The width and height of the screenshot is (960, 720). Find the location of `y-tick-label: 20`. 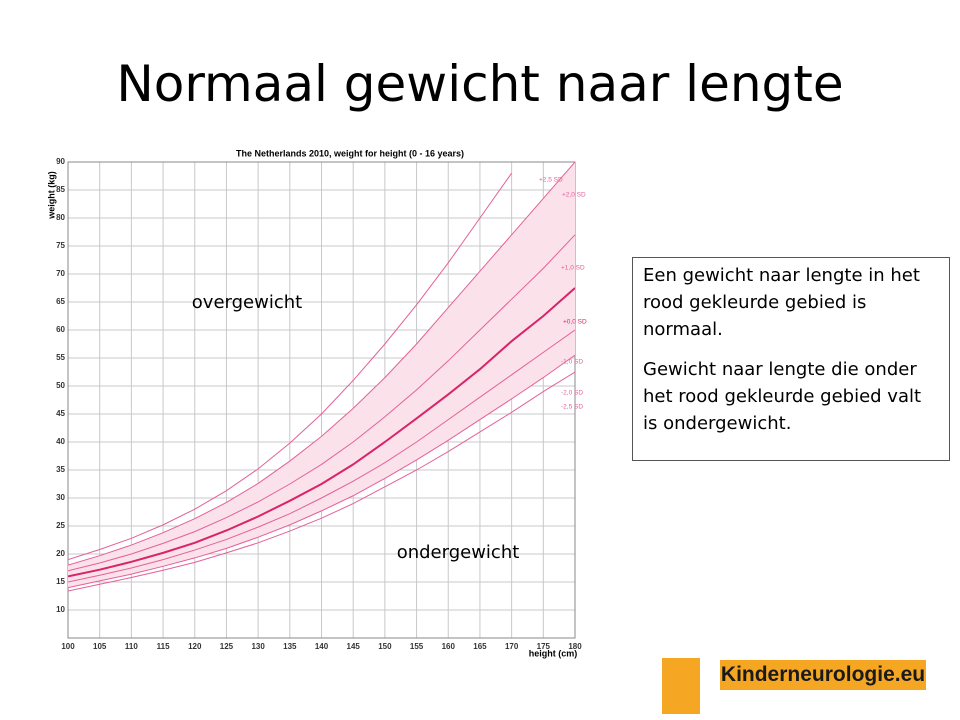

y-tick-label: 20 is located at coordinates (60, 553).